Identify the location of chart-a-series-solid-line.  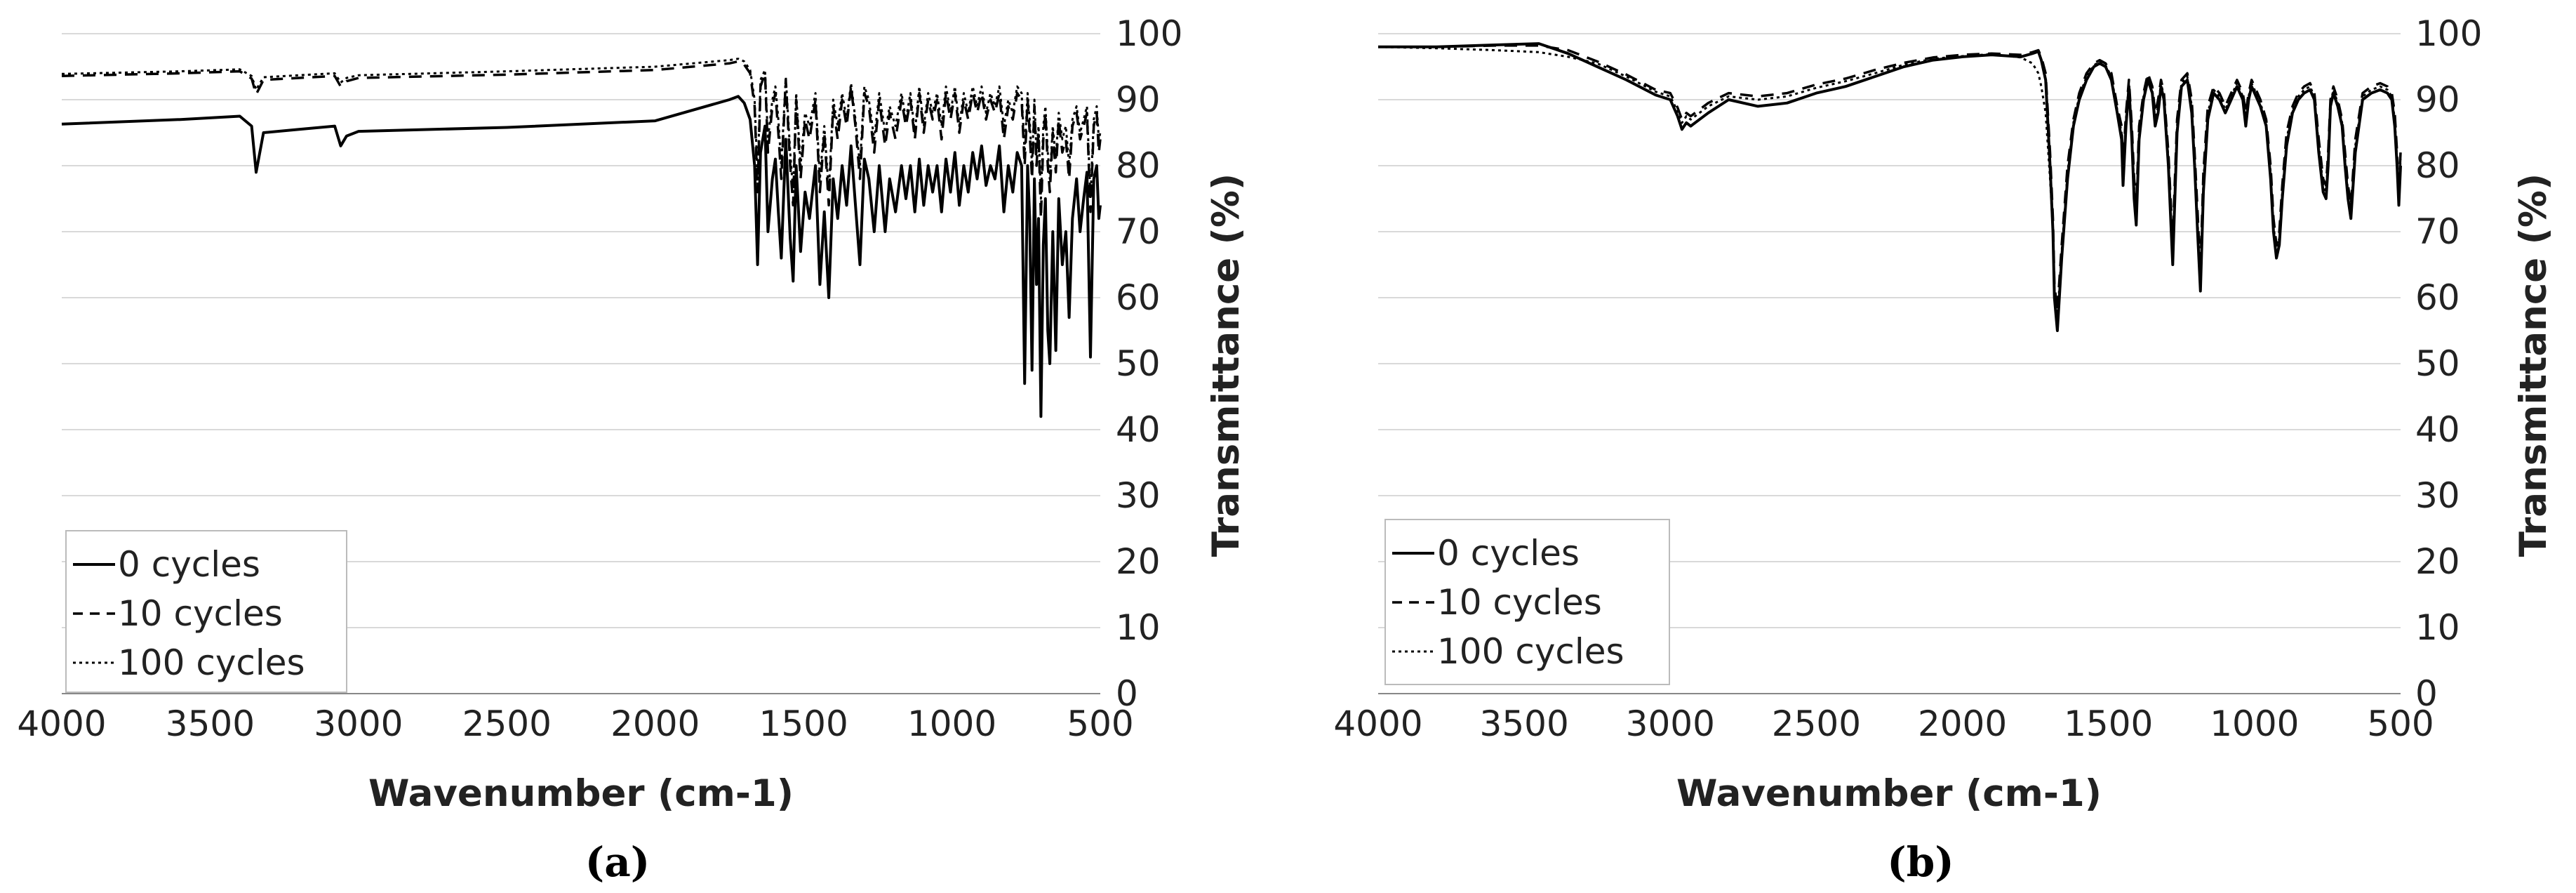
(581, 256).